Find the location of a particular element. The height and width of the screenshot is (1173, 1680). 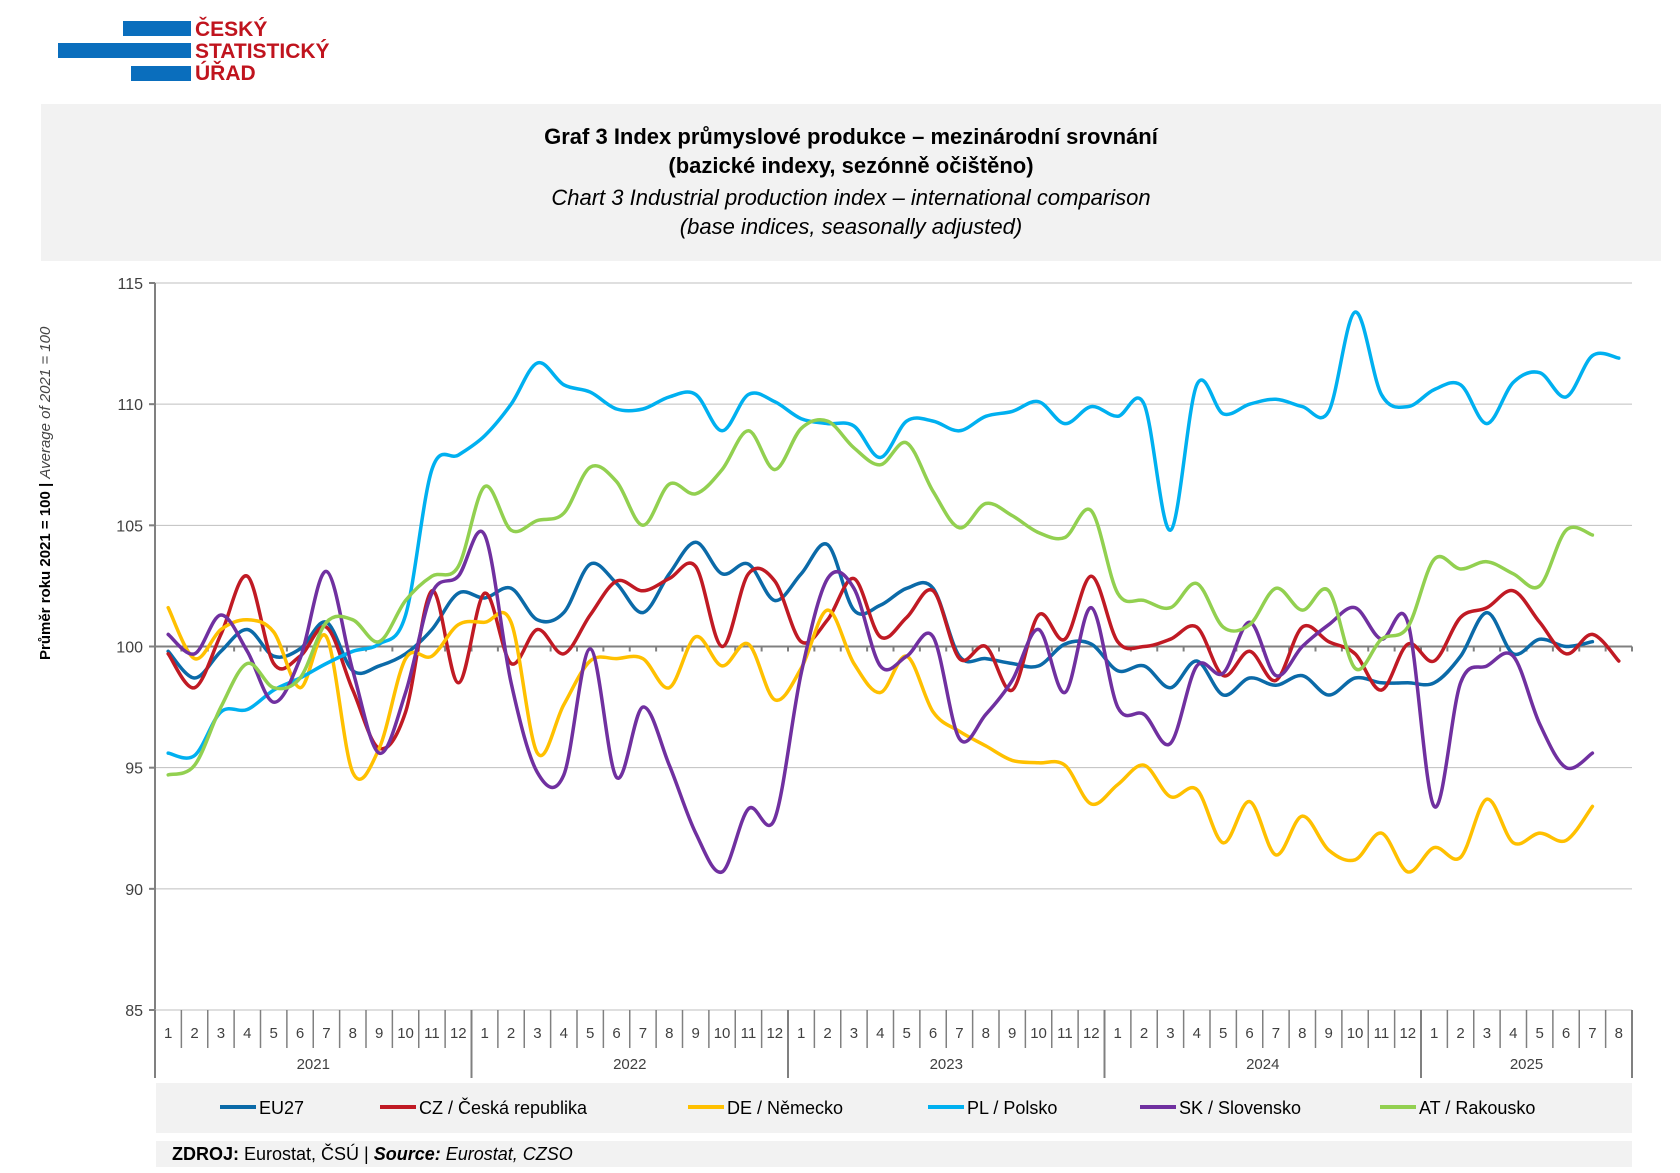

legend-label: EU27 is located at coordinates (282, 1108).